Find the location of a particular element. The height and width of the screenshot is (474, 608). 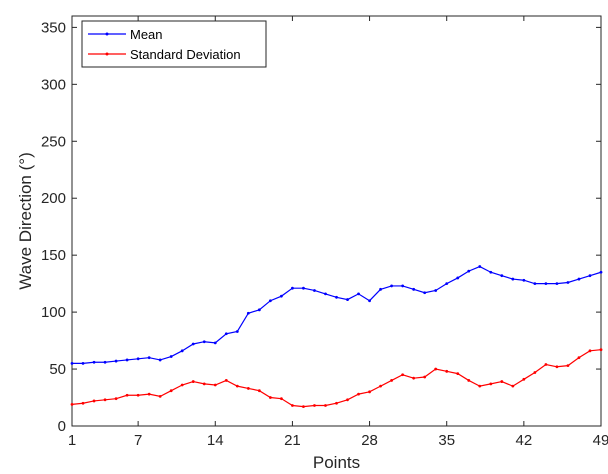

y-tick-label: 300 is located at coordinates (53, 84).